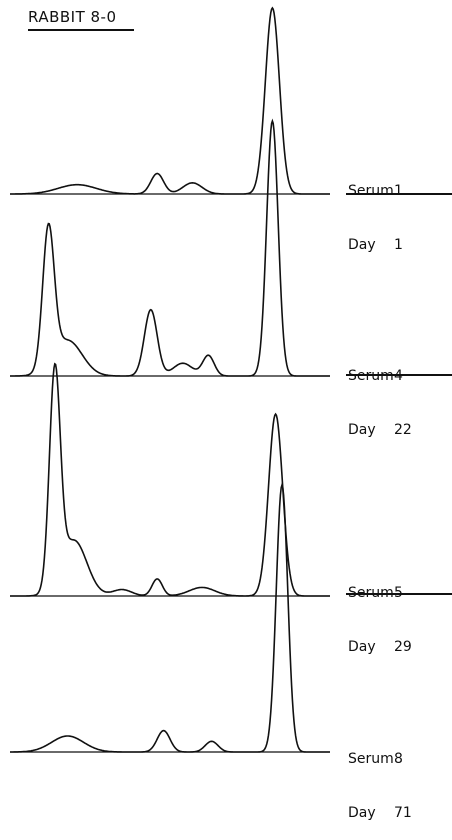 This screenshot has height=840, width=452. I want to click on trace-4-label: Serum8 Day 71, so click(380, 777).